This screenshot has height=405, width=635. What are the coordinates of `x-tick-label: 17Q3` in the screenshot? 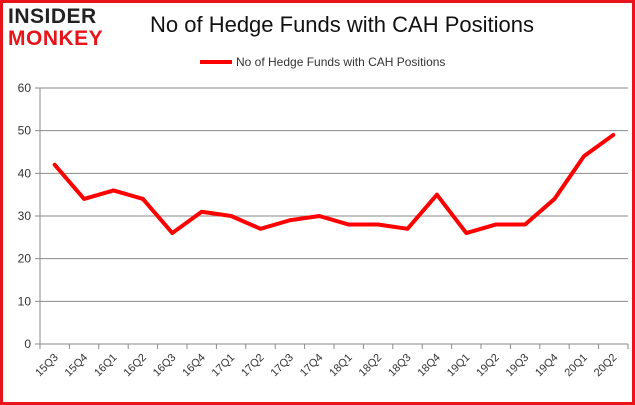 It's located at (282, 366).